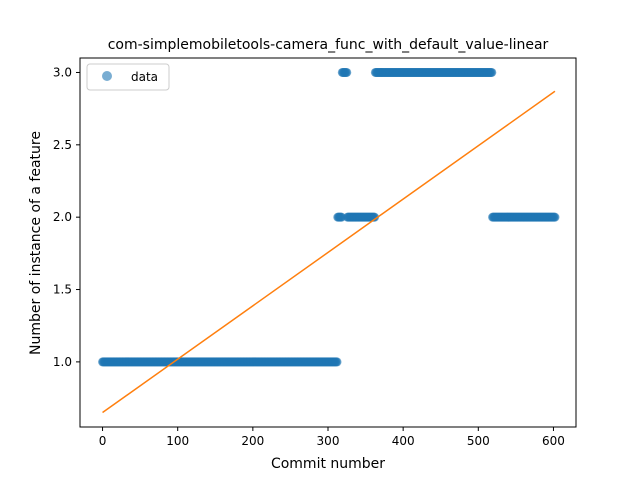  What do you see at coordinates (478, 441) in the screenshot?
I see `x-tick-label: 500` at bounding box center [478, 441].